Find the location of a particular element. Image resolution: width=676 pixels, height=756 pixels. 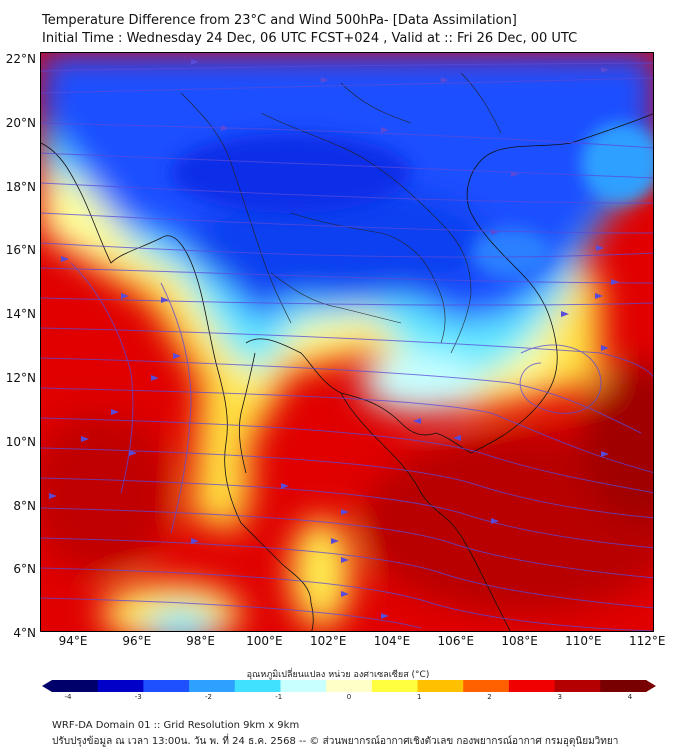

longitude-label: 110°E is located at coordinates (583, 641).